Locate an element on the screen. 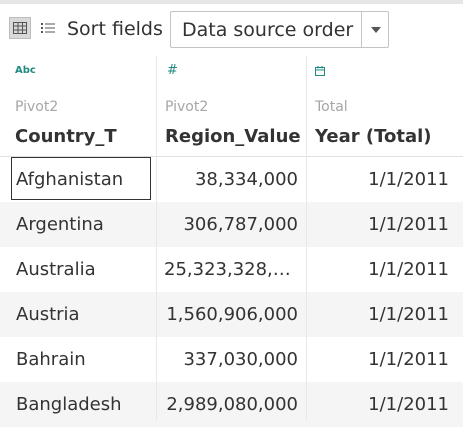  column-header-year: Total Year (Total) is located at coordinates (384, 106).